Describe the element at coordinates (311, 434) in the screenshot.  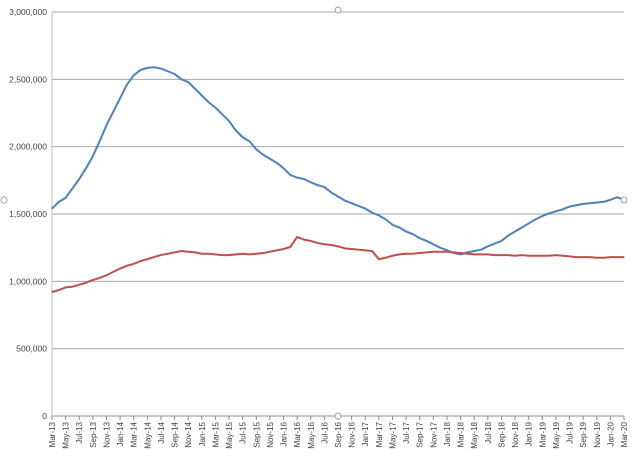
I see `x-tick-label: May-16` at that location.